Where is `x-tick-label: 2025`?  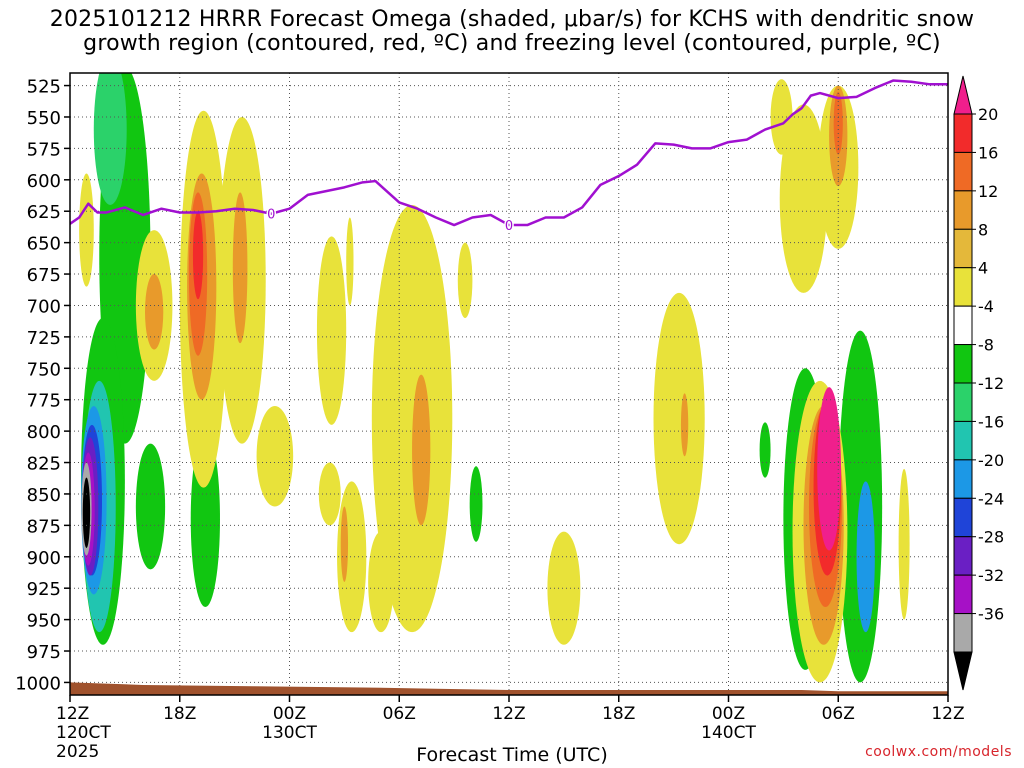
x-tick-label: 2025 is located at coordinates (77, 752).